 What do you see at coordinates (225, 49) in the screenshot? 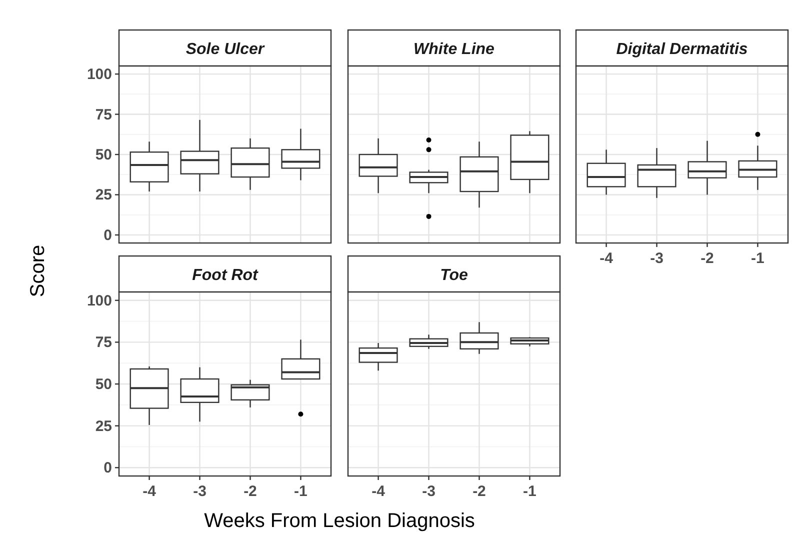
I see `chart-title: Sole Ulcer` at bounding box center [225, 49].